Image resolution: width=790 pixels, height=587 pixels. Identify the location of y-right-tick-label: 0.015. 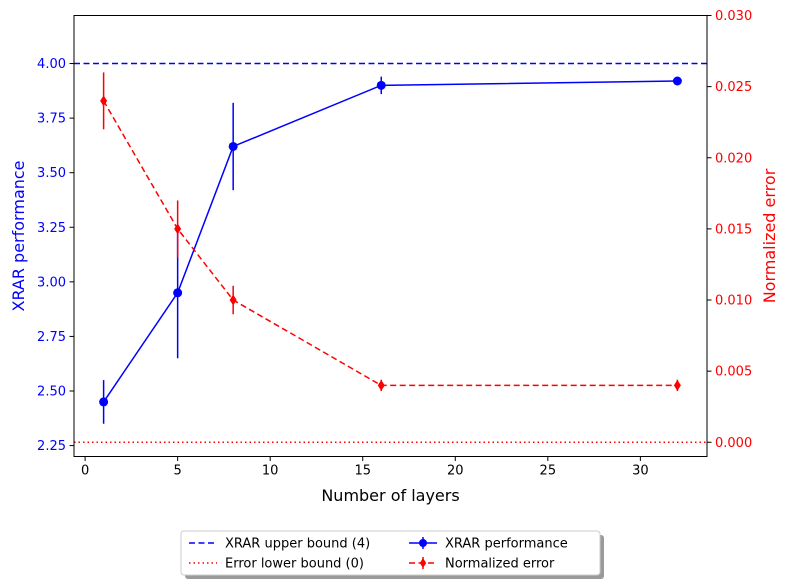
(733, 229).